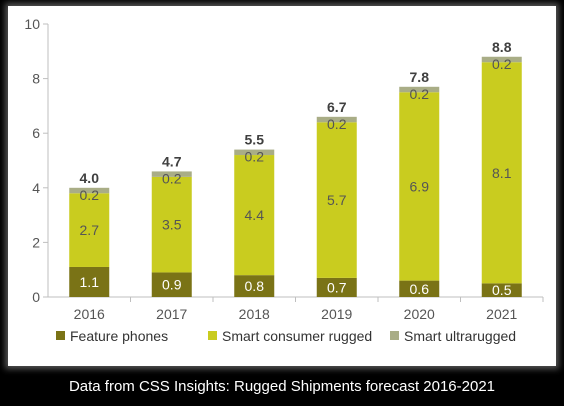  I want to click on y-tick-label: 10, so click(32, 24).